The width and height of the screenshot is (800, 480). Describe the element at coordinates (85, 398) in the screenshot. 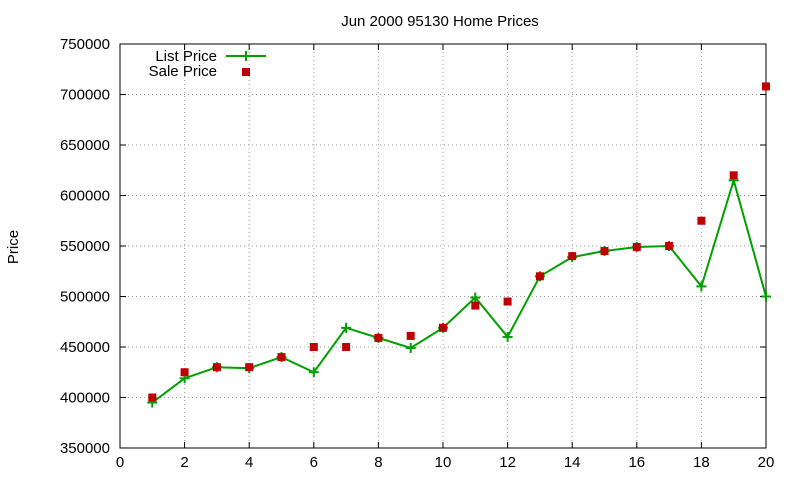

I see `y-tick-label: 400000` at that location.